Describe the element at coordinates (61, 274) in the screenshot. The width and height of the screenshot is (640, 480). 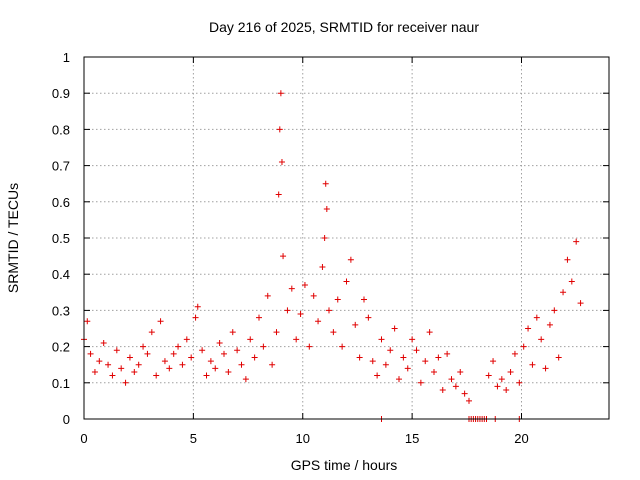
I see `y-tick-label: 0.4` at that location.